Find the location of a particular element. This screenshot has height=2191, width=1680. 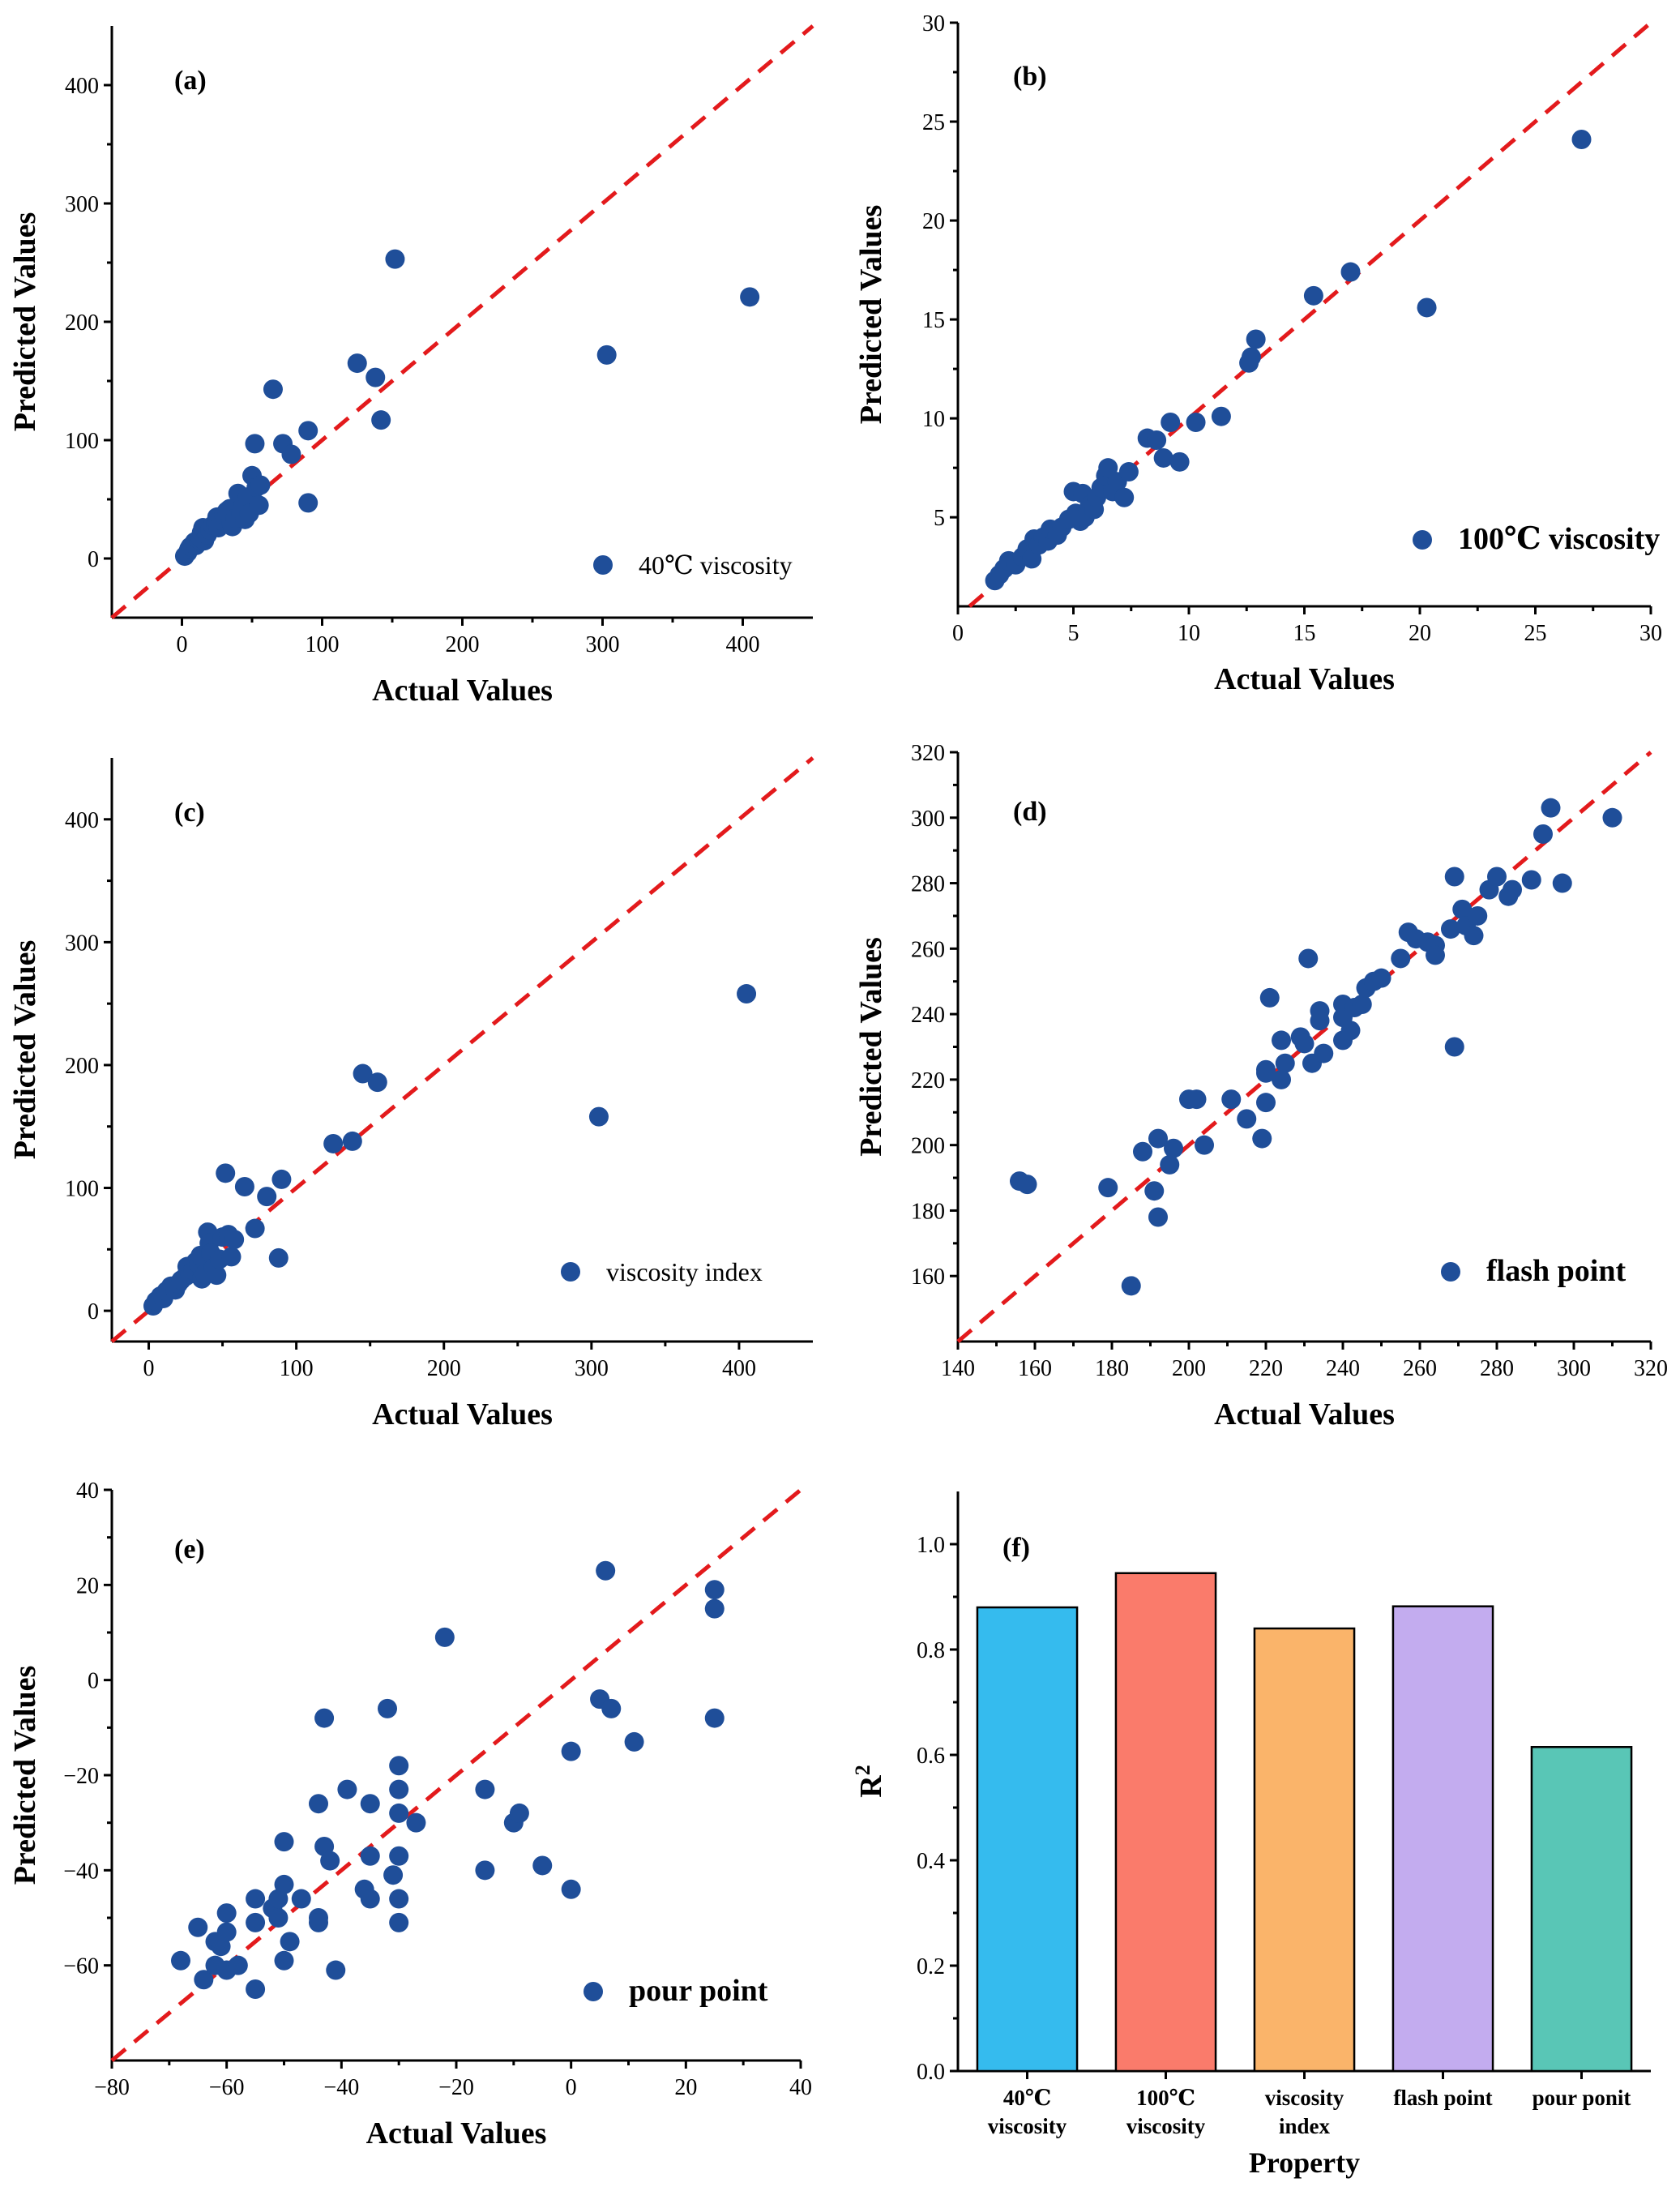

y-tick-label: 220 is located at coordinates (928, 1080).